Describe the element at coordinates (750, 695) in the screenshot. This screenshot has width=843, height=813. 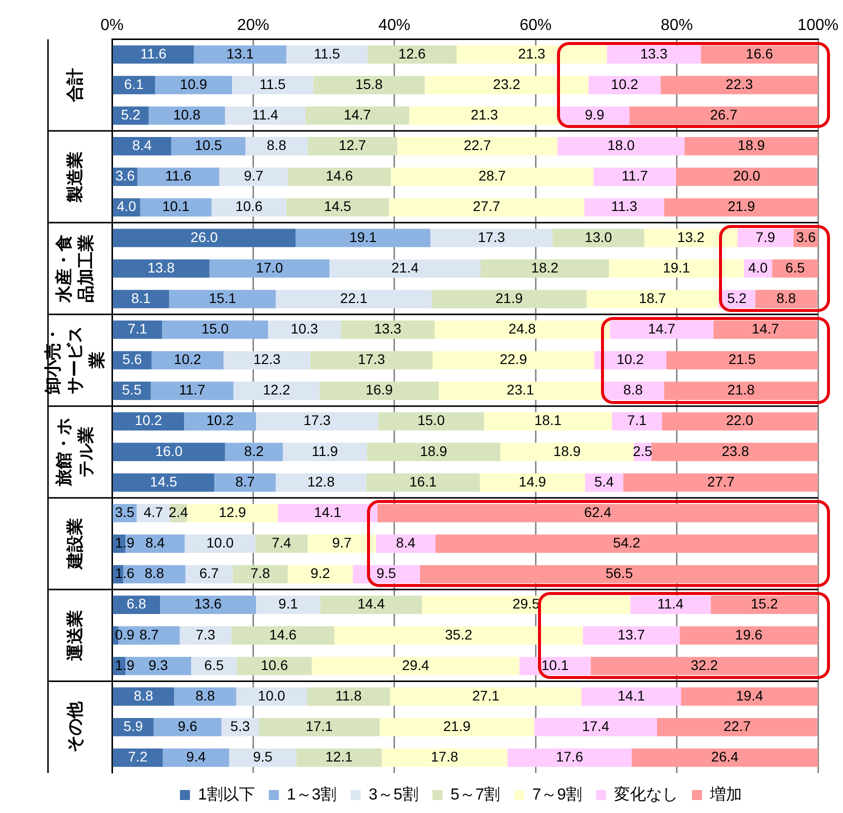
I see `data-label: 19.4` at that location.